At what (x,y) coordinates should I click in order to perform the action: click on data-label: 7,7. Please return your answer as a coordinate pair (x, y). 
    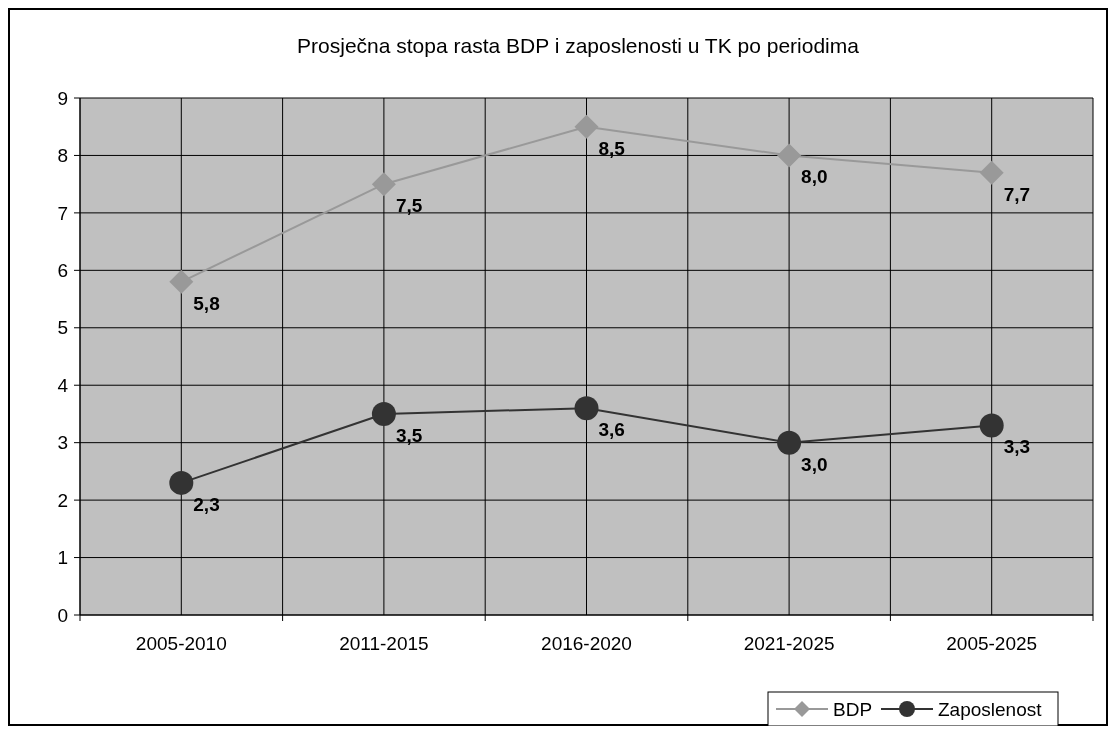
    Looking at the image, I should click on (1017, 194).